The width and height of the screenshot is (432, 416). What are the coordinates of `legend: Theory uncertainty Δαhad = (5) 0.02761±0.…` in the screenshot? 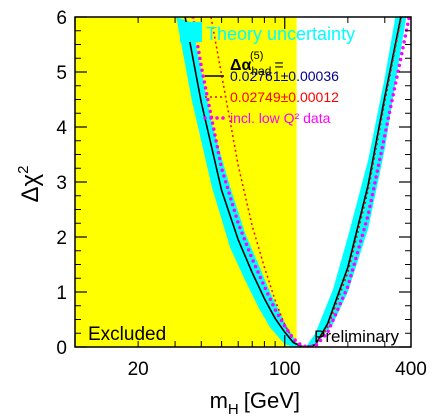 It's located at (267, 74).